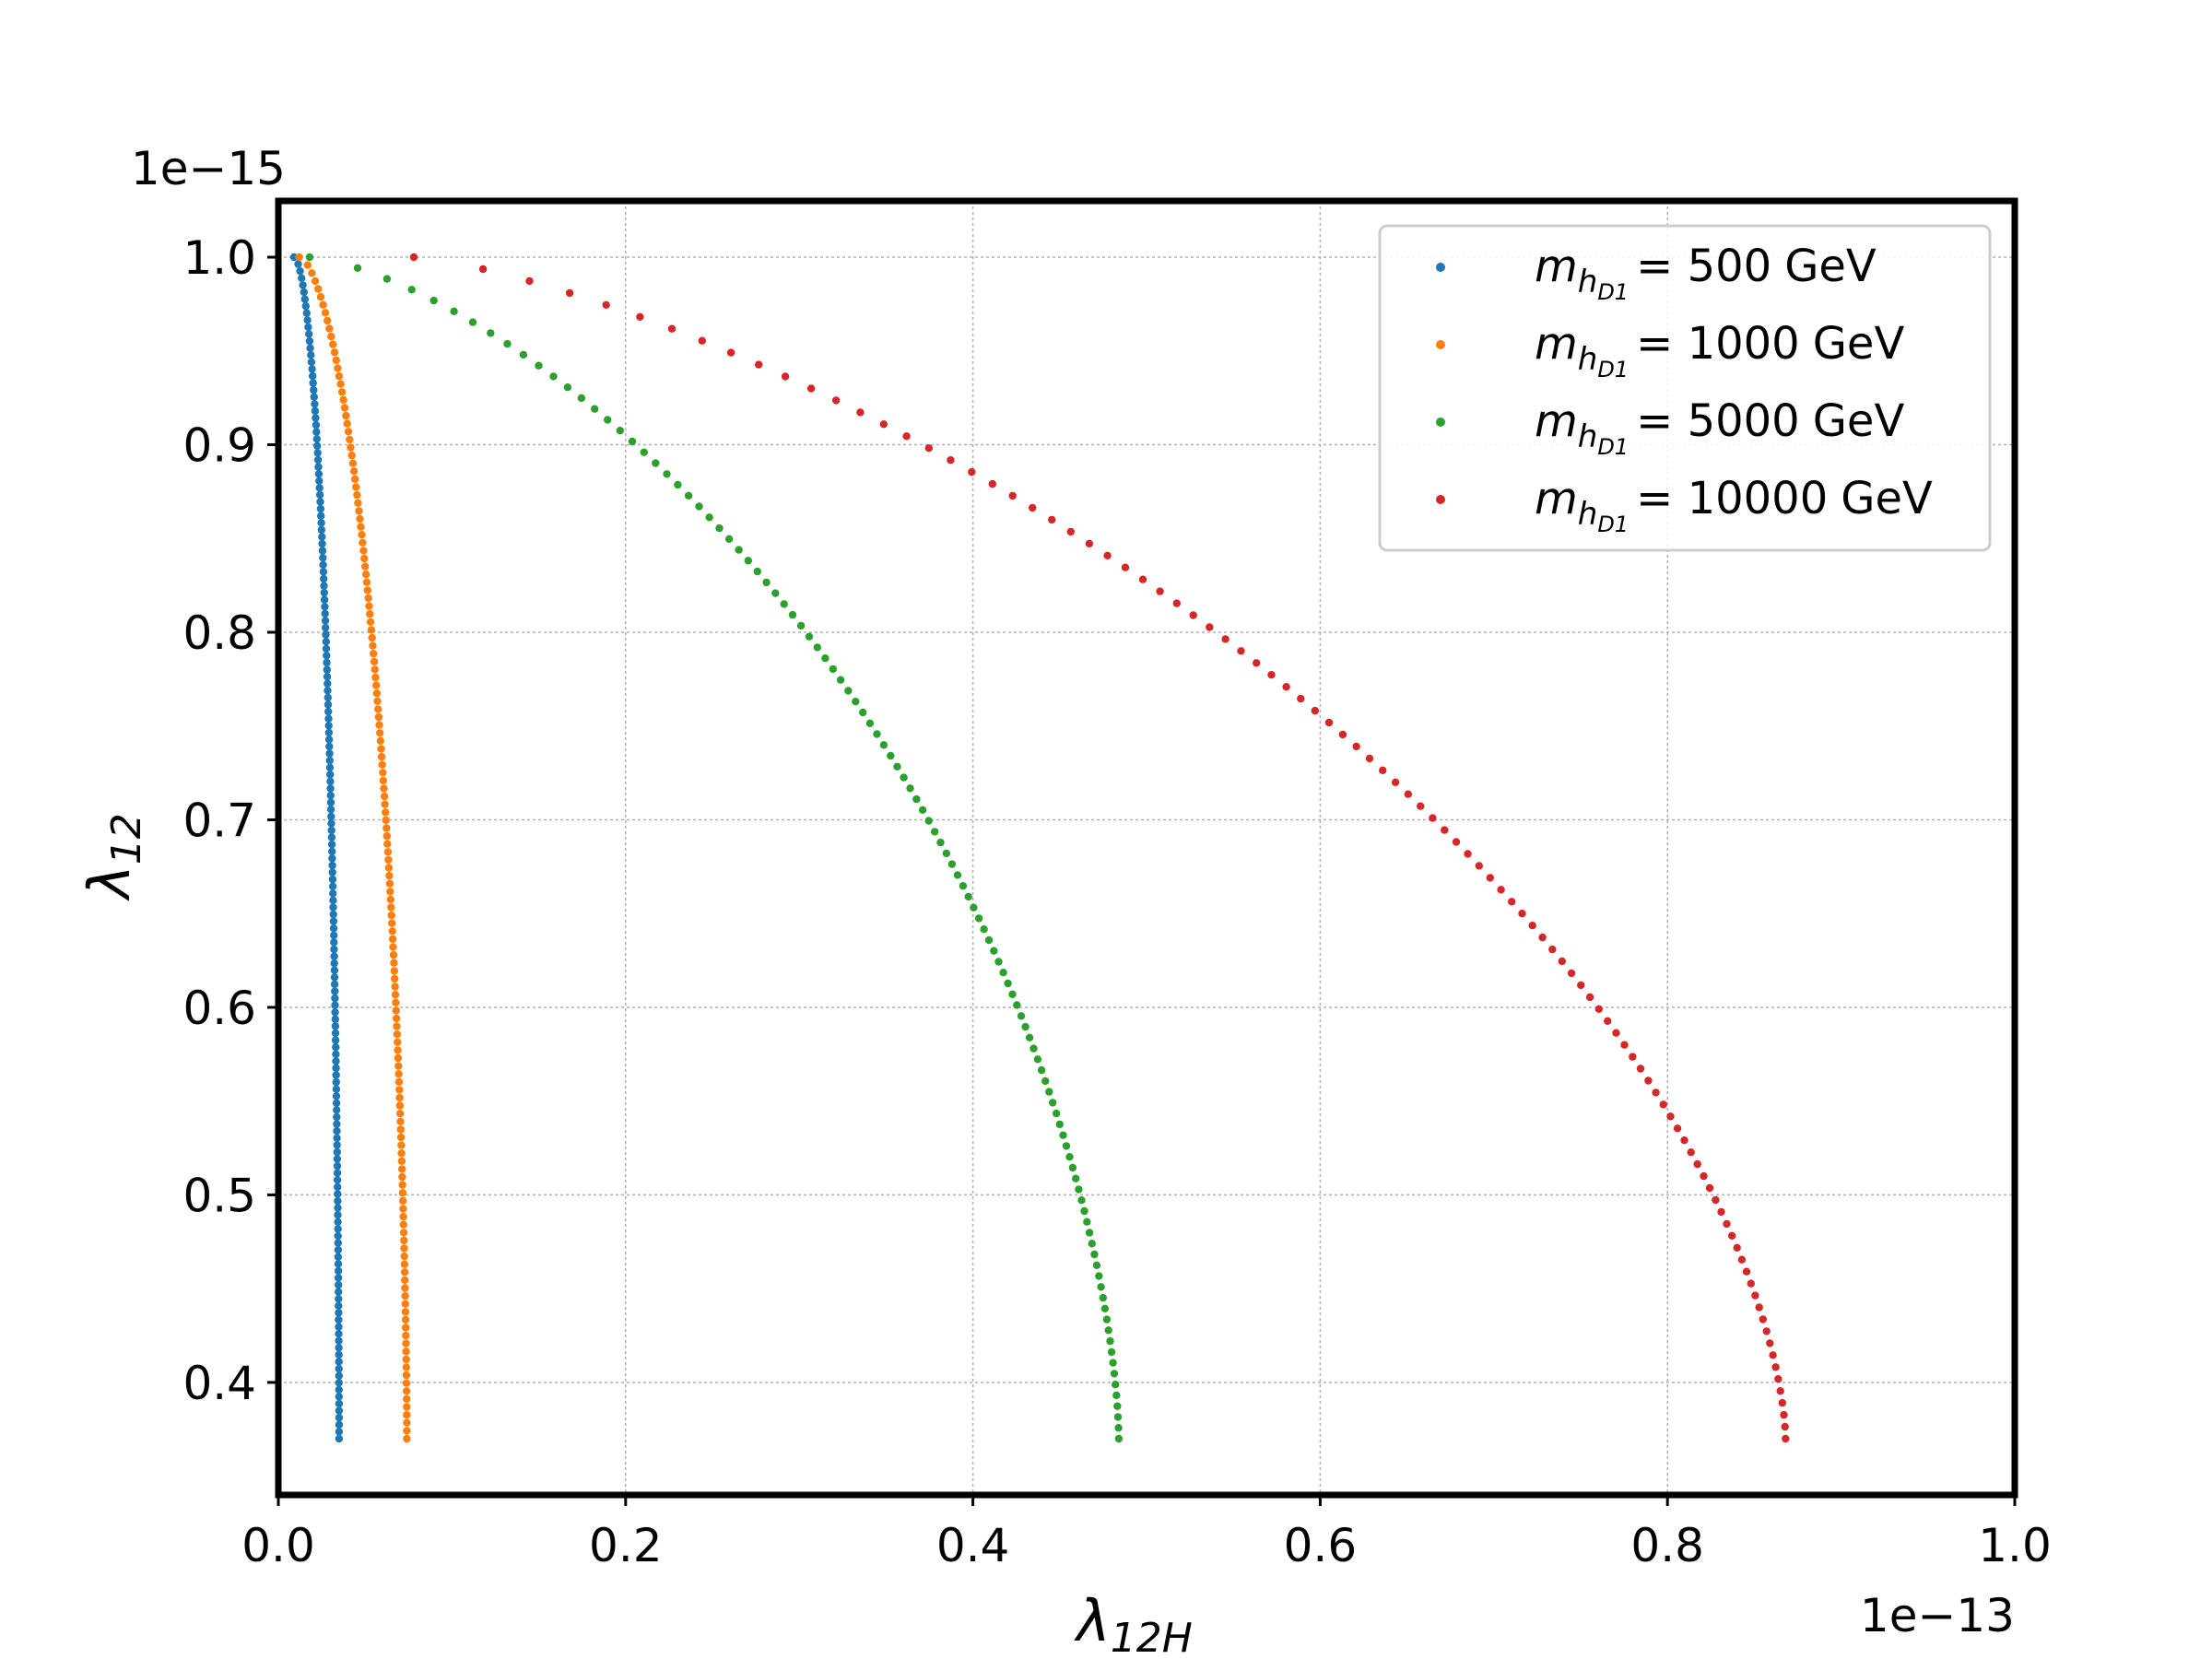 This screenshot has width=2212, height=1659. I want to click on y-tick-label: 0.9, so click(219, 446).